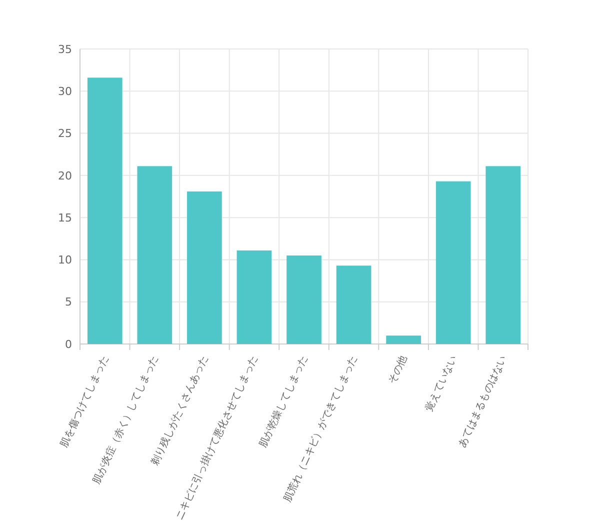 This screenshot has height=529, width=615. What do you see at coordinates (283, 402) in the screenshot?
I see `x-tick-label: 肌が乾燥してしまった` at bounding box center [283, 402].